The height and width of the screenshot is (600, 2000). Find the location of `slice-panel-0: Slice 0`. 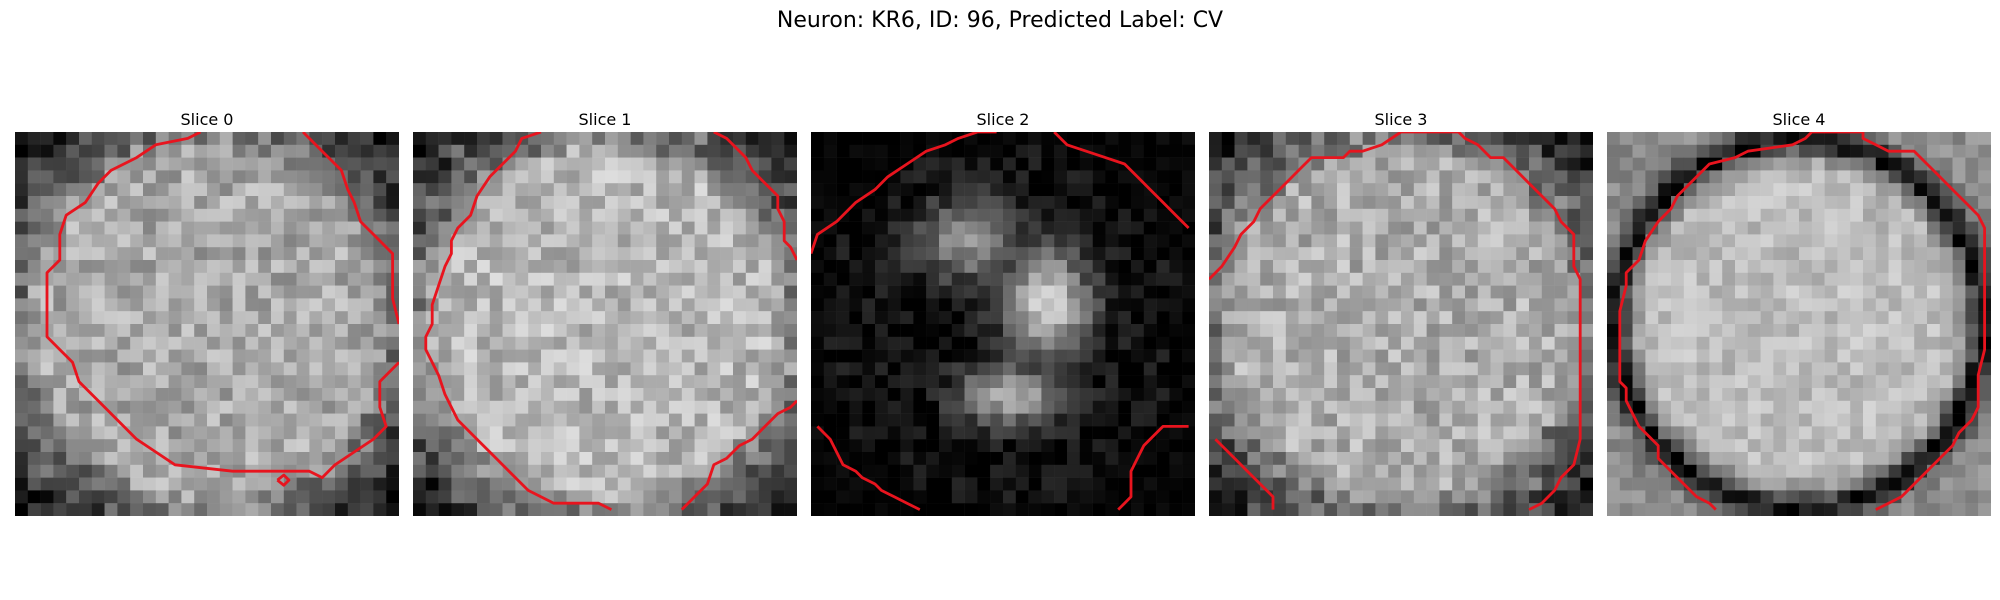

slice-panel-0: Slice 0 is located at coordinates (207, 312).